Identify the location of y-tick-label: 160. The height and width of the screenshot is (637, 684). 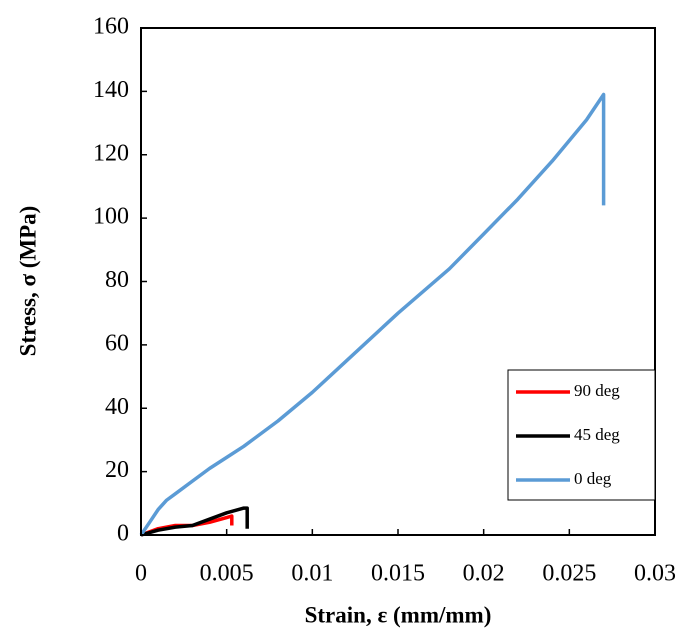
(111, 27).